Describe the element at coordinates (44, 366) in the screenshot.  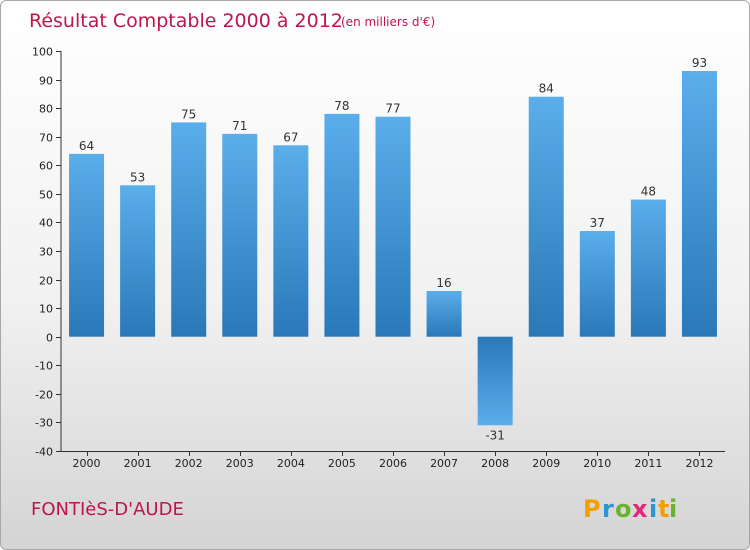
I see `y-tick-label: -10` at that location.